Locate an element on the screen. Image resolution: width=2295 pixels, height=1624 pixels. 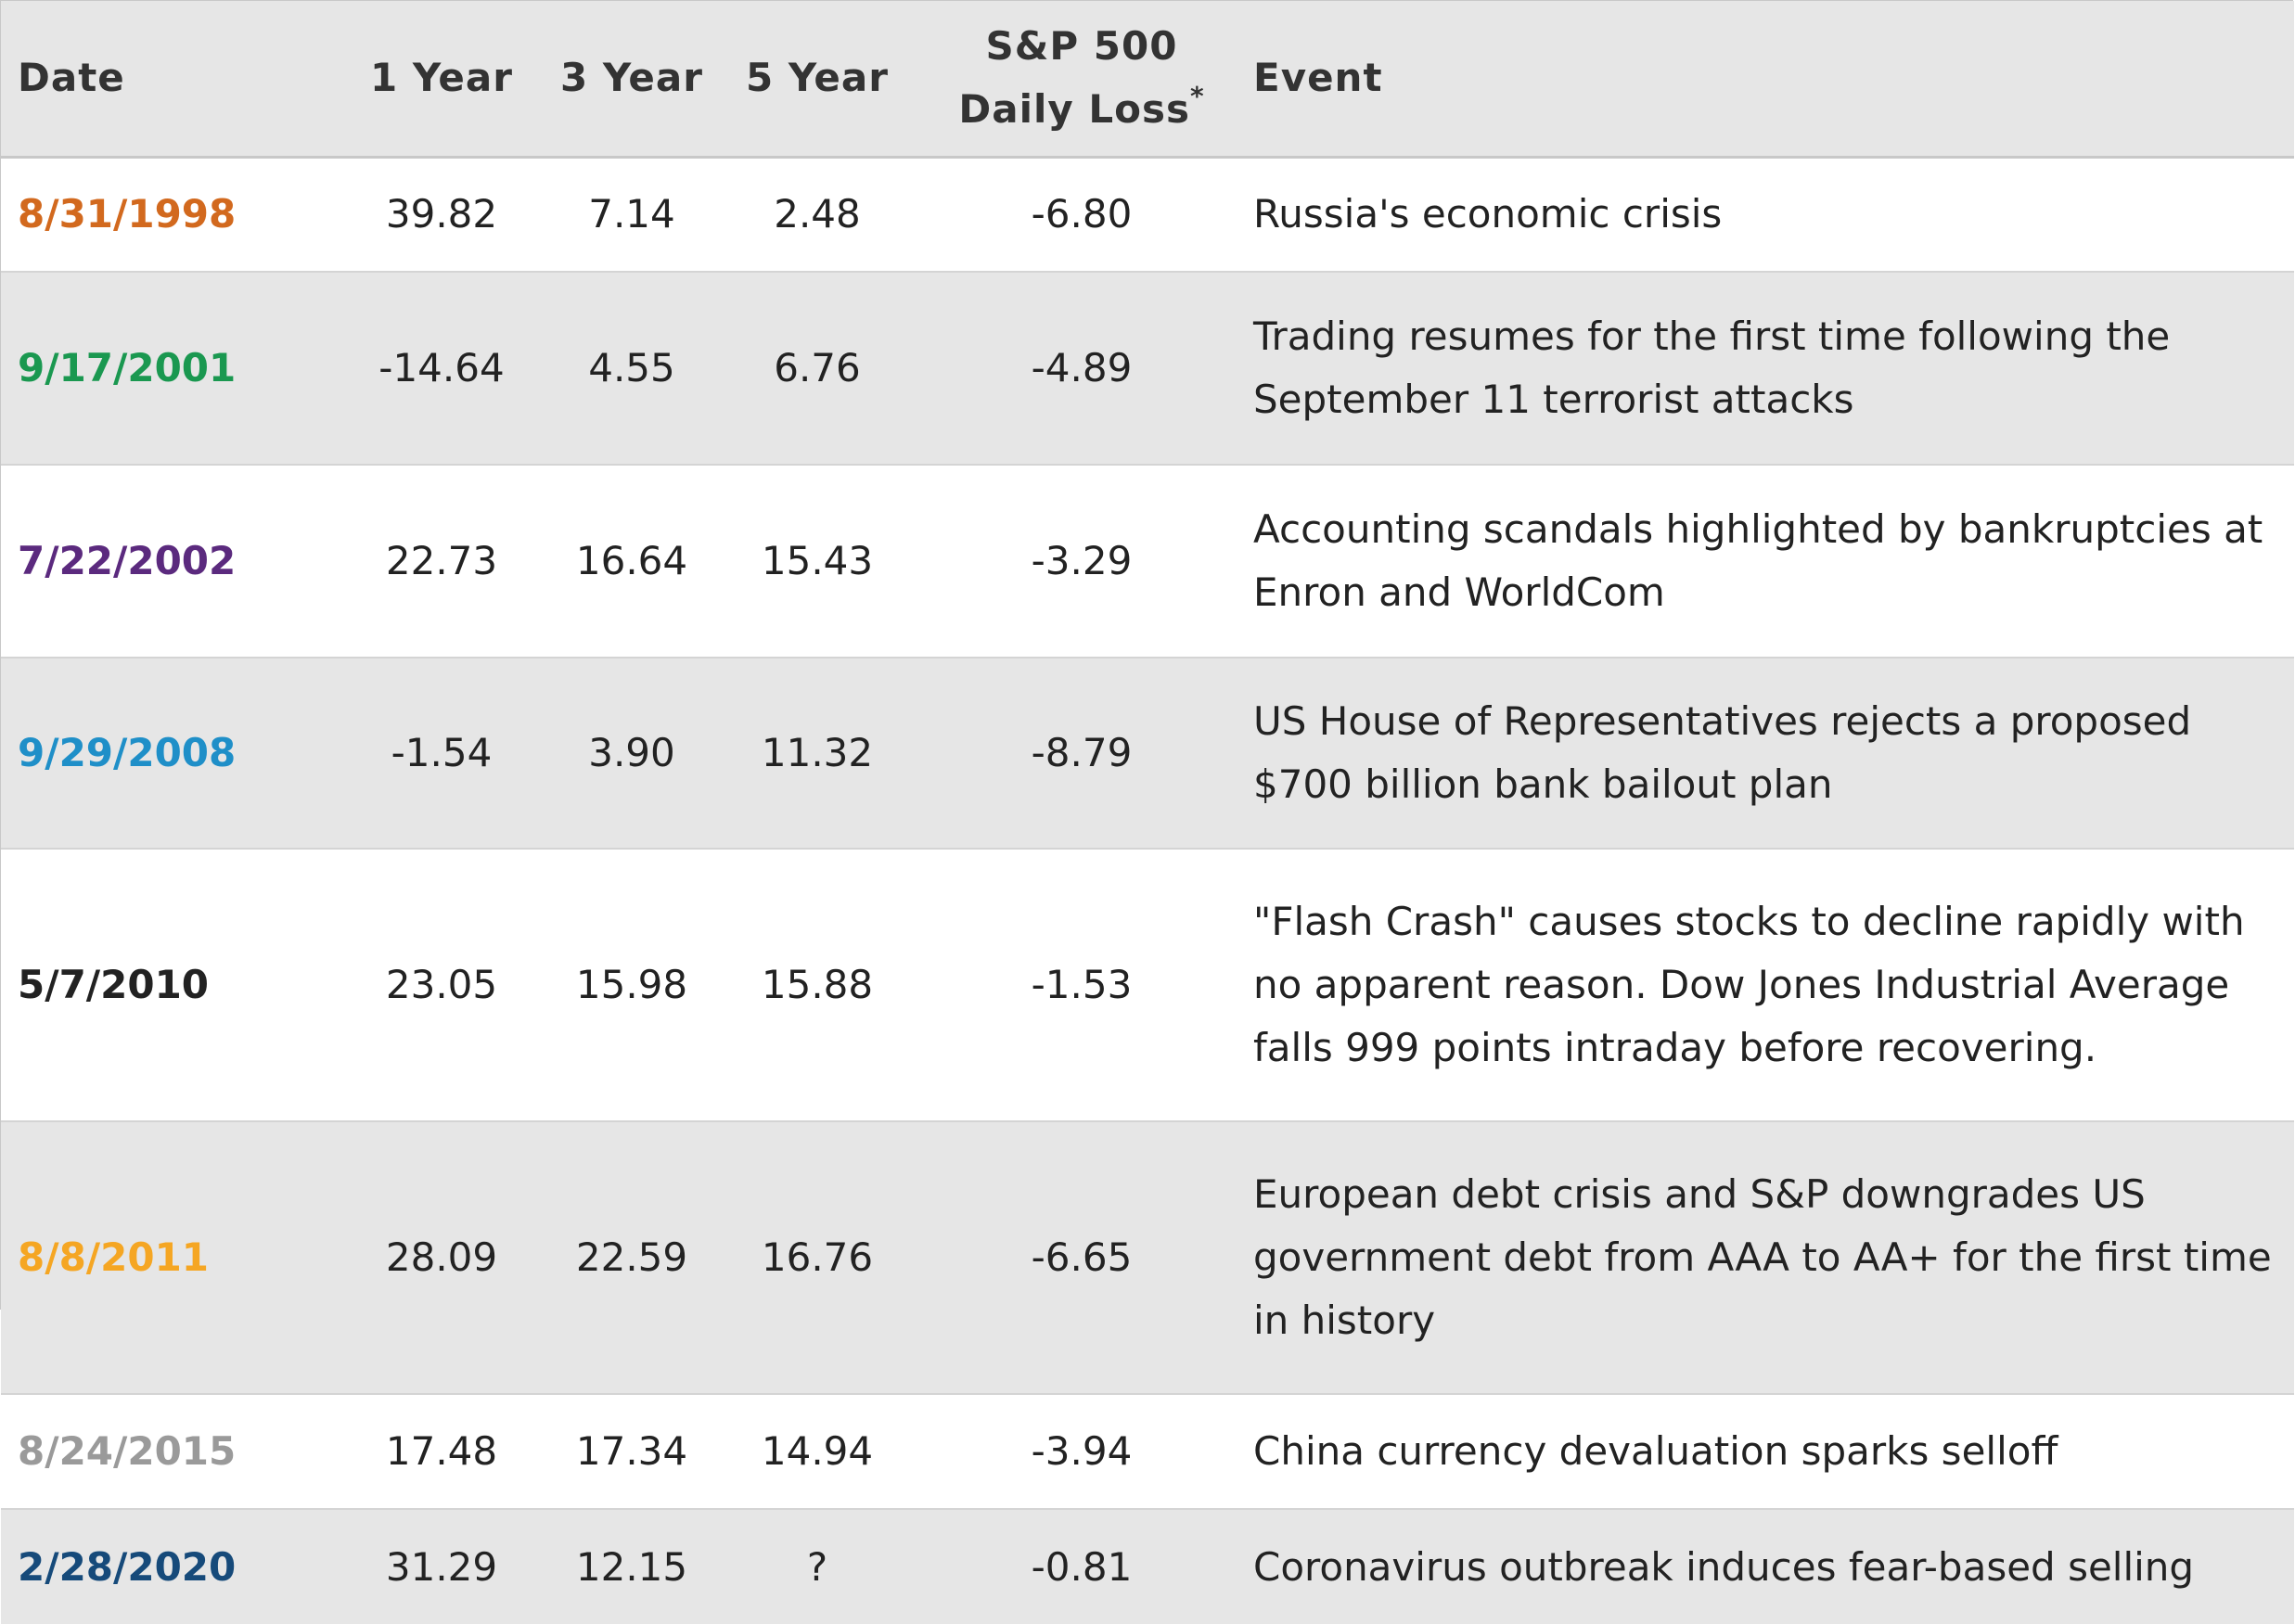
date-cell: 7/22/2002 is located at coordinates (128, 560).